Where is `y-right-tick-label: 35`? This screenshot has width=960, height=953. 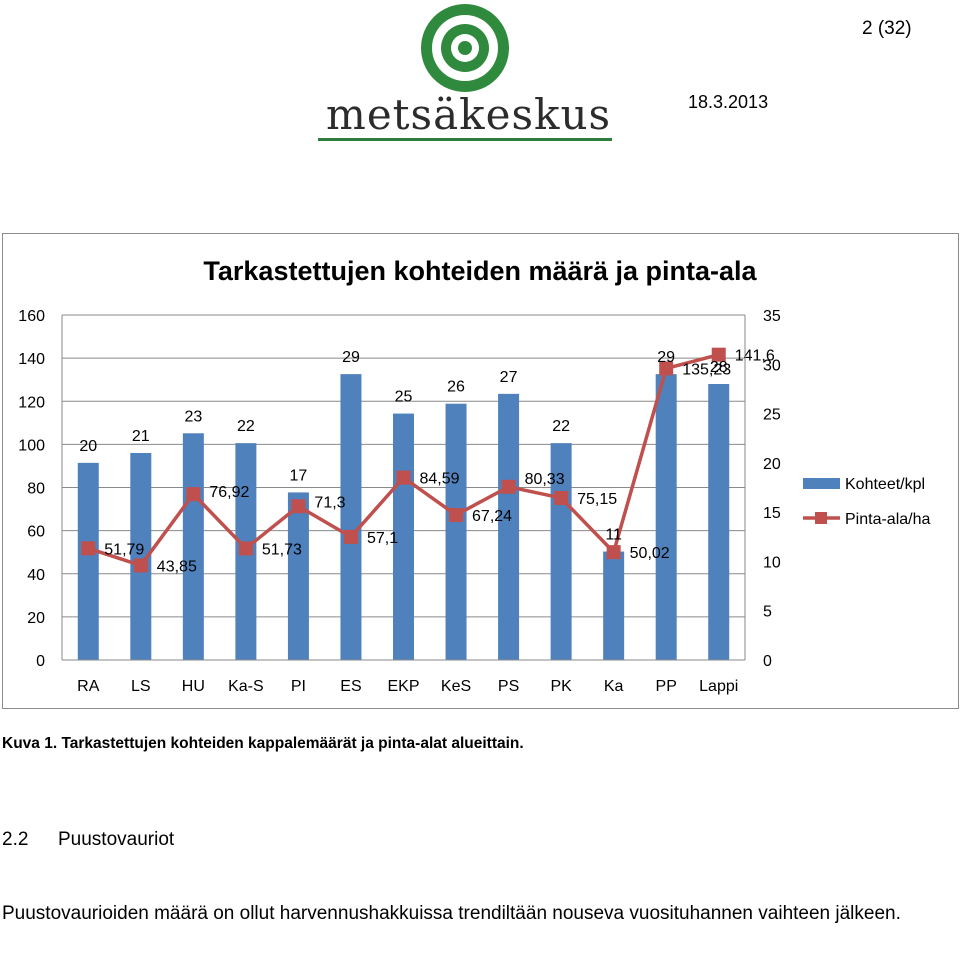
y-right-tick-label: 35 is located at coordinates (772, 316).